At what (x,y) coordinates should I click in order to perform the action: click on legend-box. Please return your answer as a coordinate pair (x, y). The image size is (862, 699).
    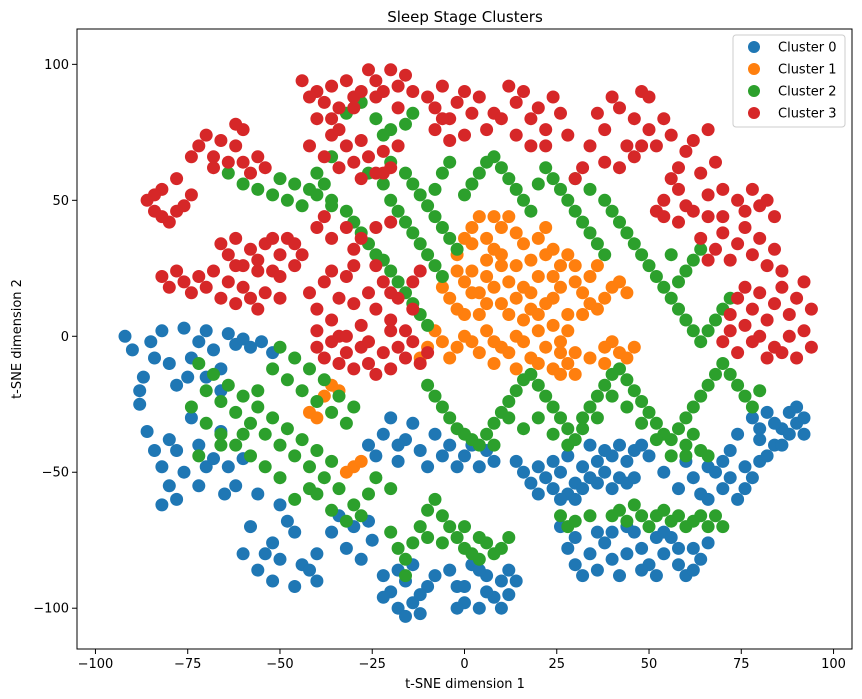
    Looking at the image, I should click on (789, 81).